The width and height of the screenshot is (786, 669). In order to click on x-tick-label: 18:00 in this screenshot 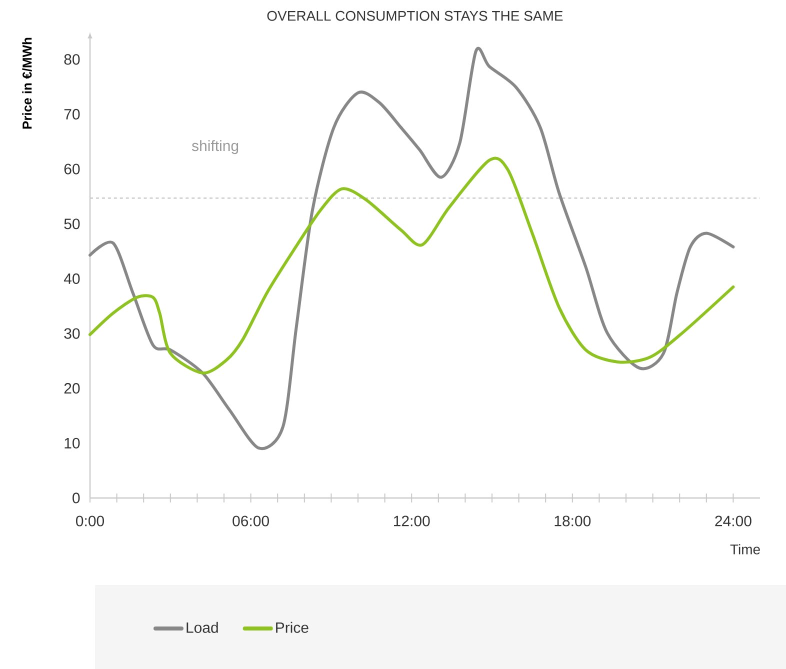, I will do `click(572, 521)`.